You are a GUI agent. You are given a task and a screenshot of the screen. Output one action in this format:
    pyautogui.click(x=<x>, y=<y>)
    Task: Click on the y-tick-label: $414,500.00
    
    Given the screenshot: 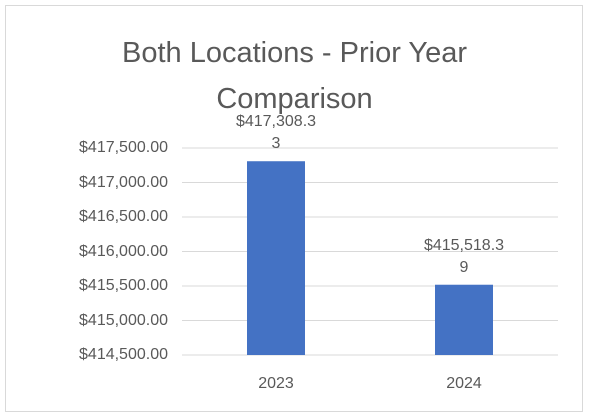 What is the action you would take?
    pyautogui.click(x=123, y=354)
    